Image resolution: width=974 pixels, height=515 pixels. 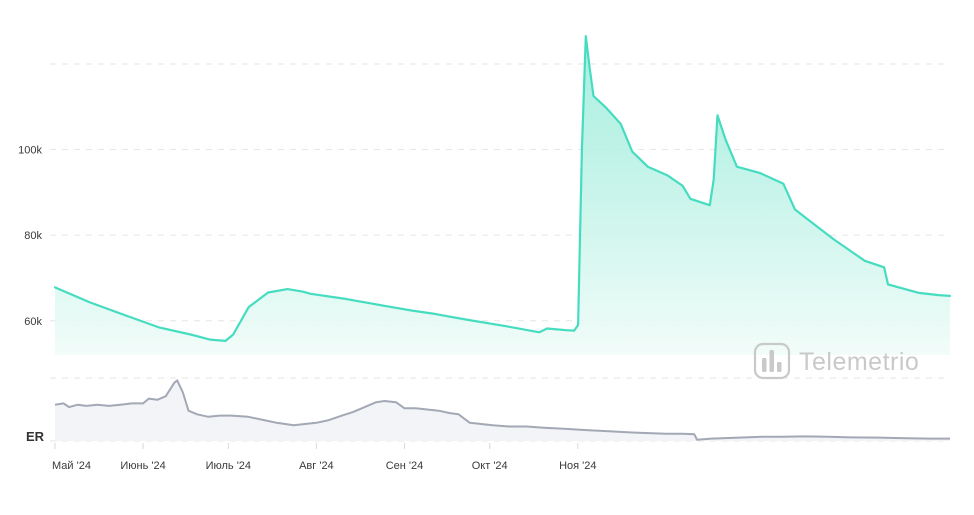 I want to click on y-tick-label: 60k, so click(x=33, y=322).